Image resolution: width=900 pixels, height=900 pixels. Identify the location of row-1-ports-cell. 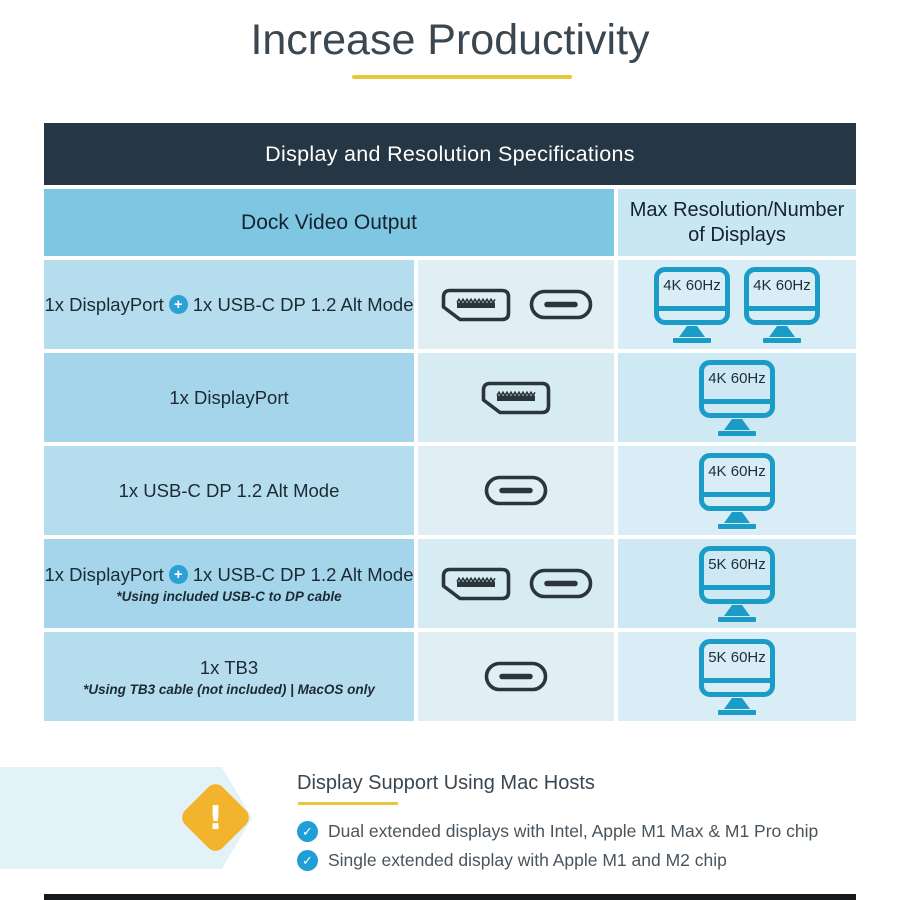
(516, 304).